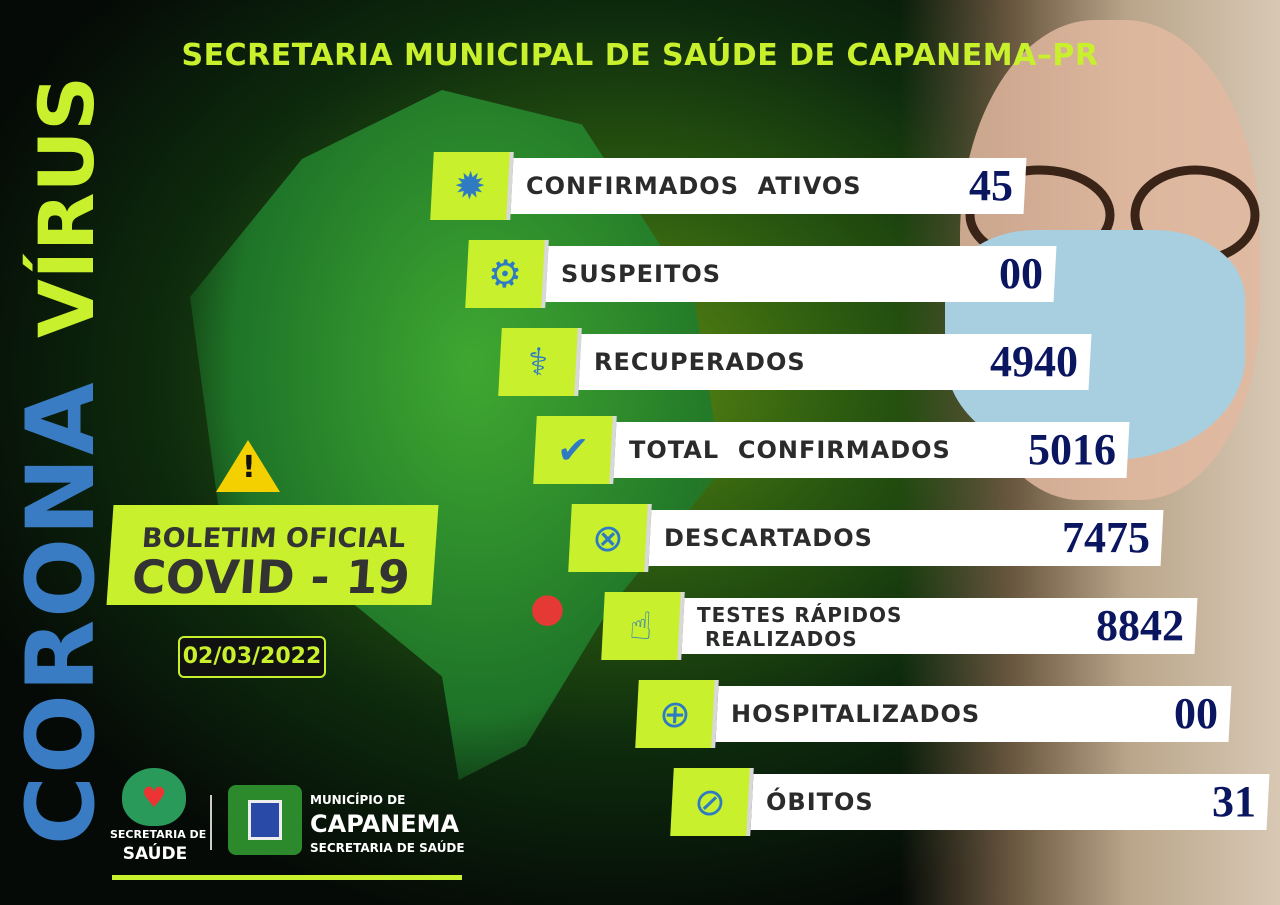 This screenshot has width=1280, height=905. I want to click on stat-value: 7475, so click(1106, 537).